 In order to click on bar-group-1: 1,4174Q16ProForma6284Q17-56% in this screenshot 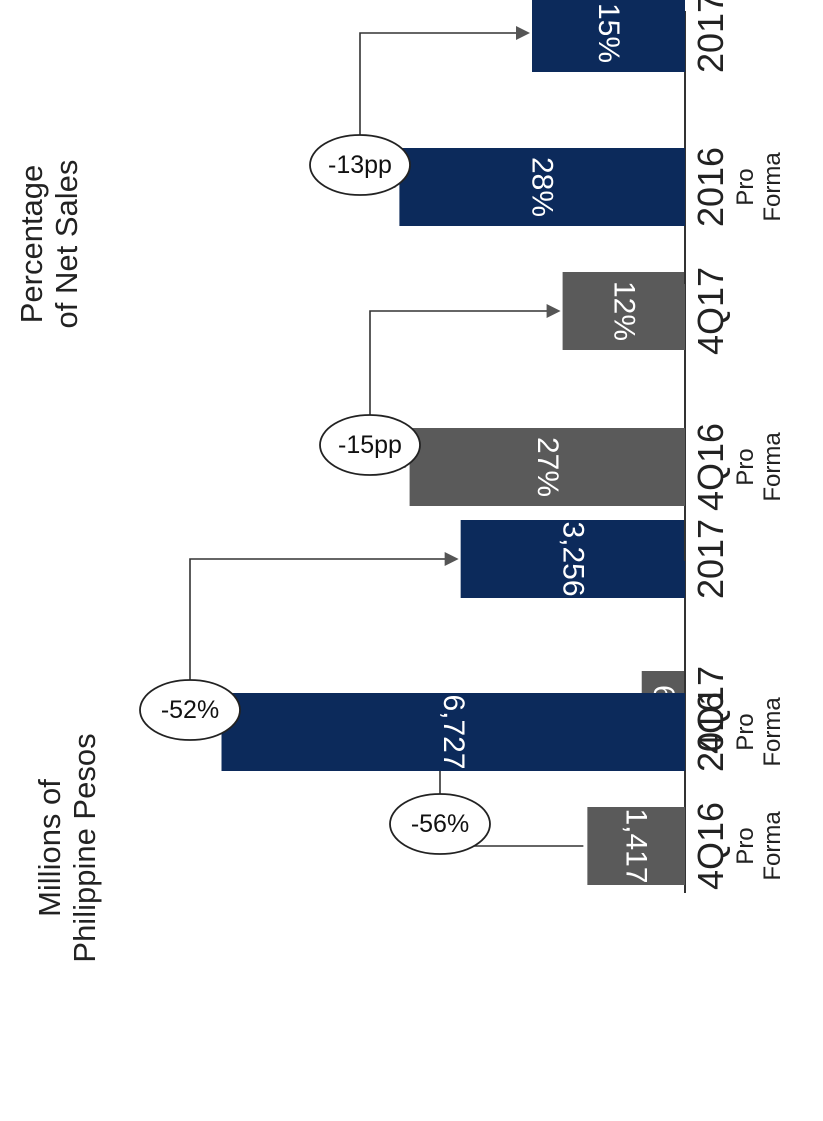, I will do `click(587, 779)`.